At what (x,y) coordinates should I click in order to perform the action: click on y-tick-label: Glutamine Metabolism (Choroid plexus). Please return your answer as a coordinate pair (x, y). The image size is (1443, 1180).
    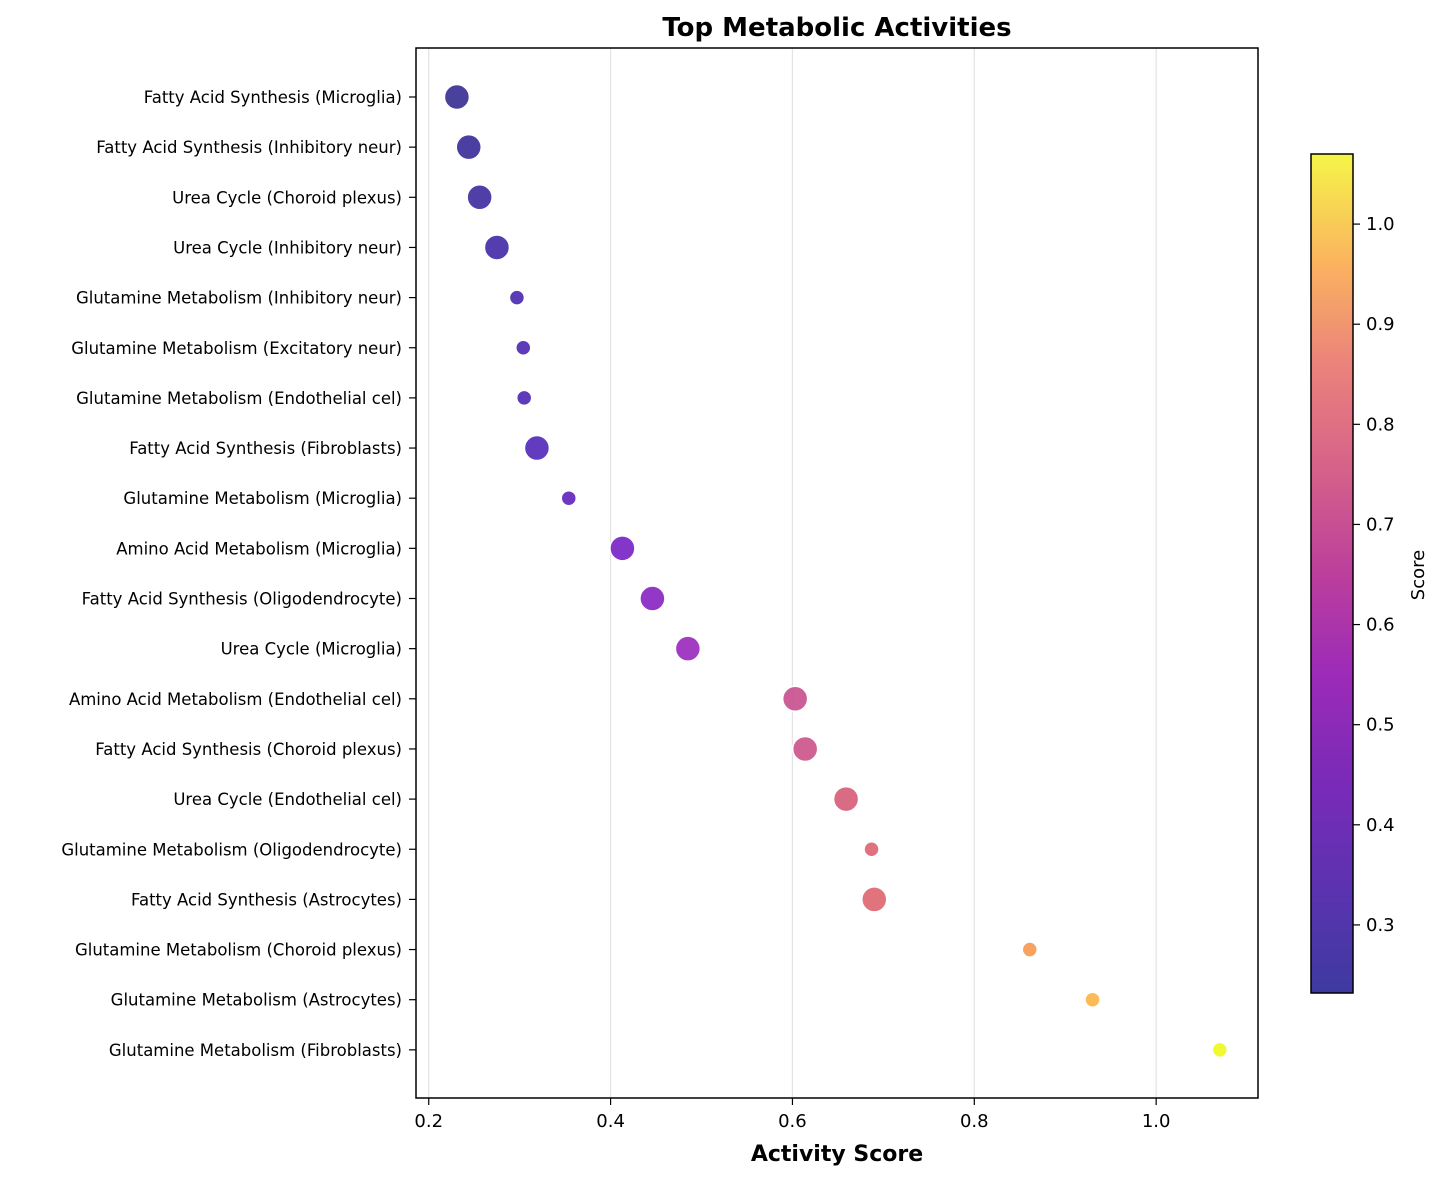
    Looking at the image, I should click on (238, 950).